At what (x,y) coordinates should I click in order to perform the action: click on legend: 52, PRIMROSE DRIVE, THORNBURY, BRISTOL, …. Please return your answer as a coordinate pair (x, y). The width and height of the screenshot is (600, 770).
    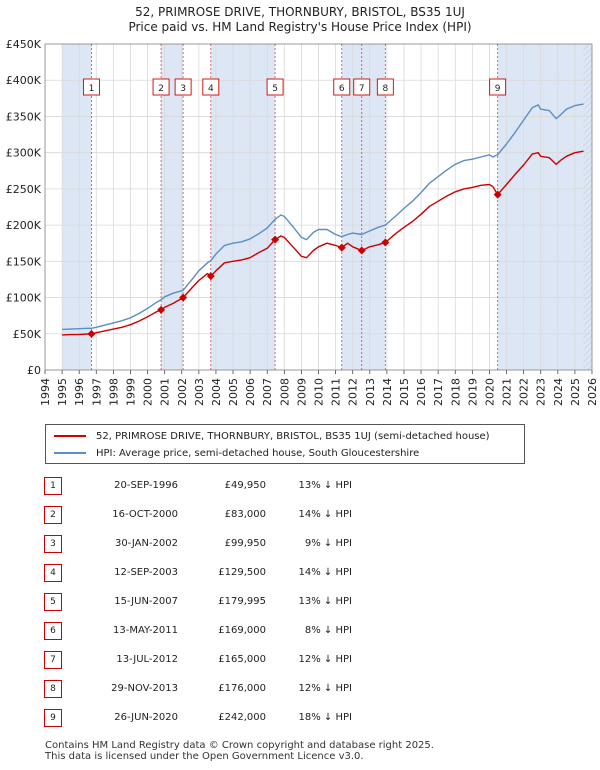
    Looking at the image, I should click on (285, 444).